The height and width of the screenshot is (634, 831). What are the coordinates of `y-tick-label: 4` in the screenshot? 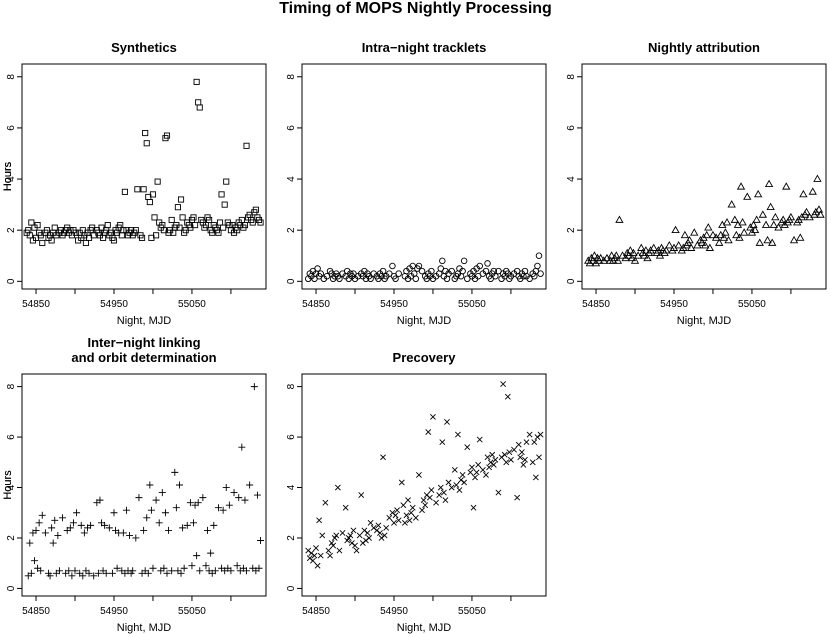 It's located at (571, 179).